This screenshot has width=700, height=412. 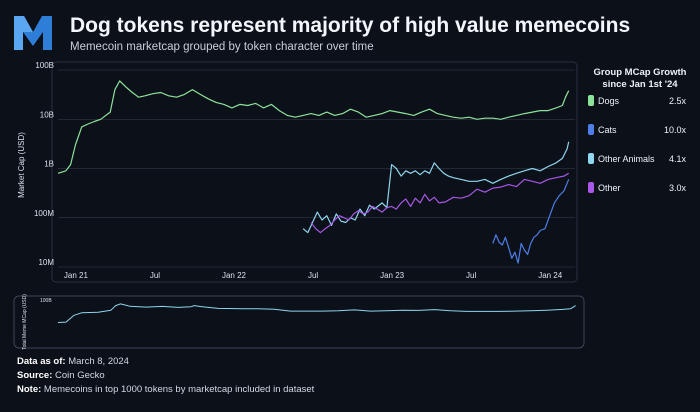 What do you see at coordinates (29, 389) in the screenshot?
I see `footer-note-label: Note:` at bounding box center [29, 389].